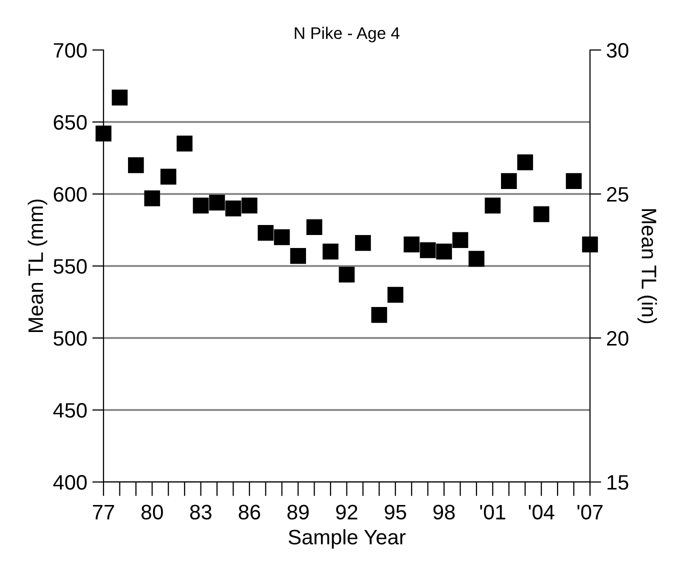 The height and width of the screenshot is (571, 686). Describe the element at coordinates (618, 482) in the screenshot. I see `y2-tick-label: 15` at that location.